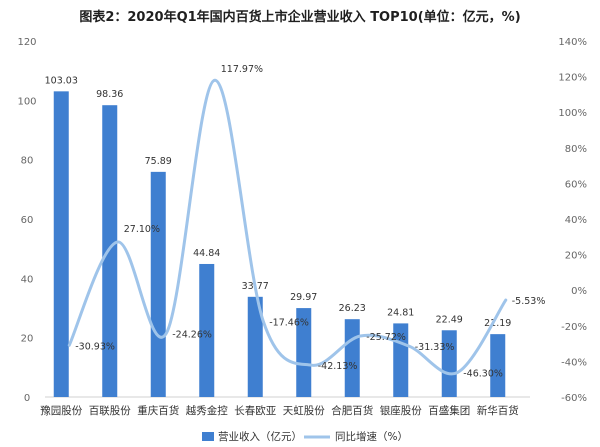  What do you see at coordinates (572, 113) in the screenshot?
I see `y-right-tick-label: 100%` at bounding box center [572, 113].